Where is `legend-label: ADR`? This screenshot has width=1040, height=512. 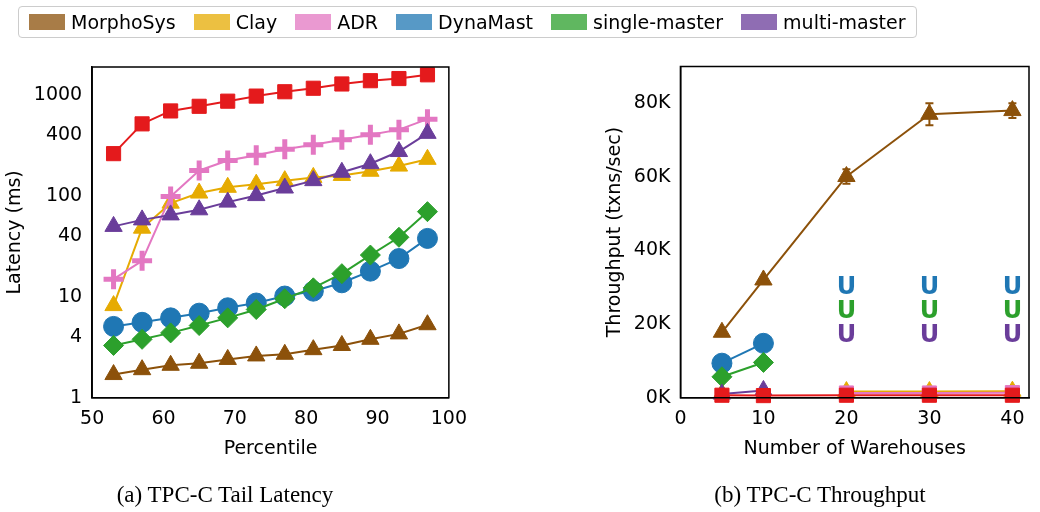 legend-label: ADR is located at coordinates (358, 22).